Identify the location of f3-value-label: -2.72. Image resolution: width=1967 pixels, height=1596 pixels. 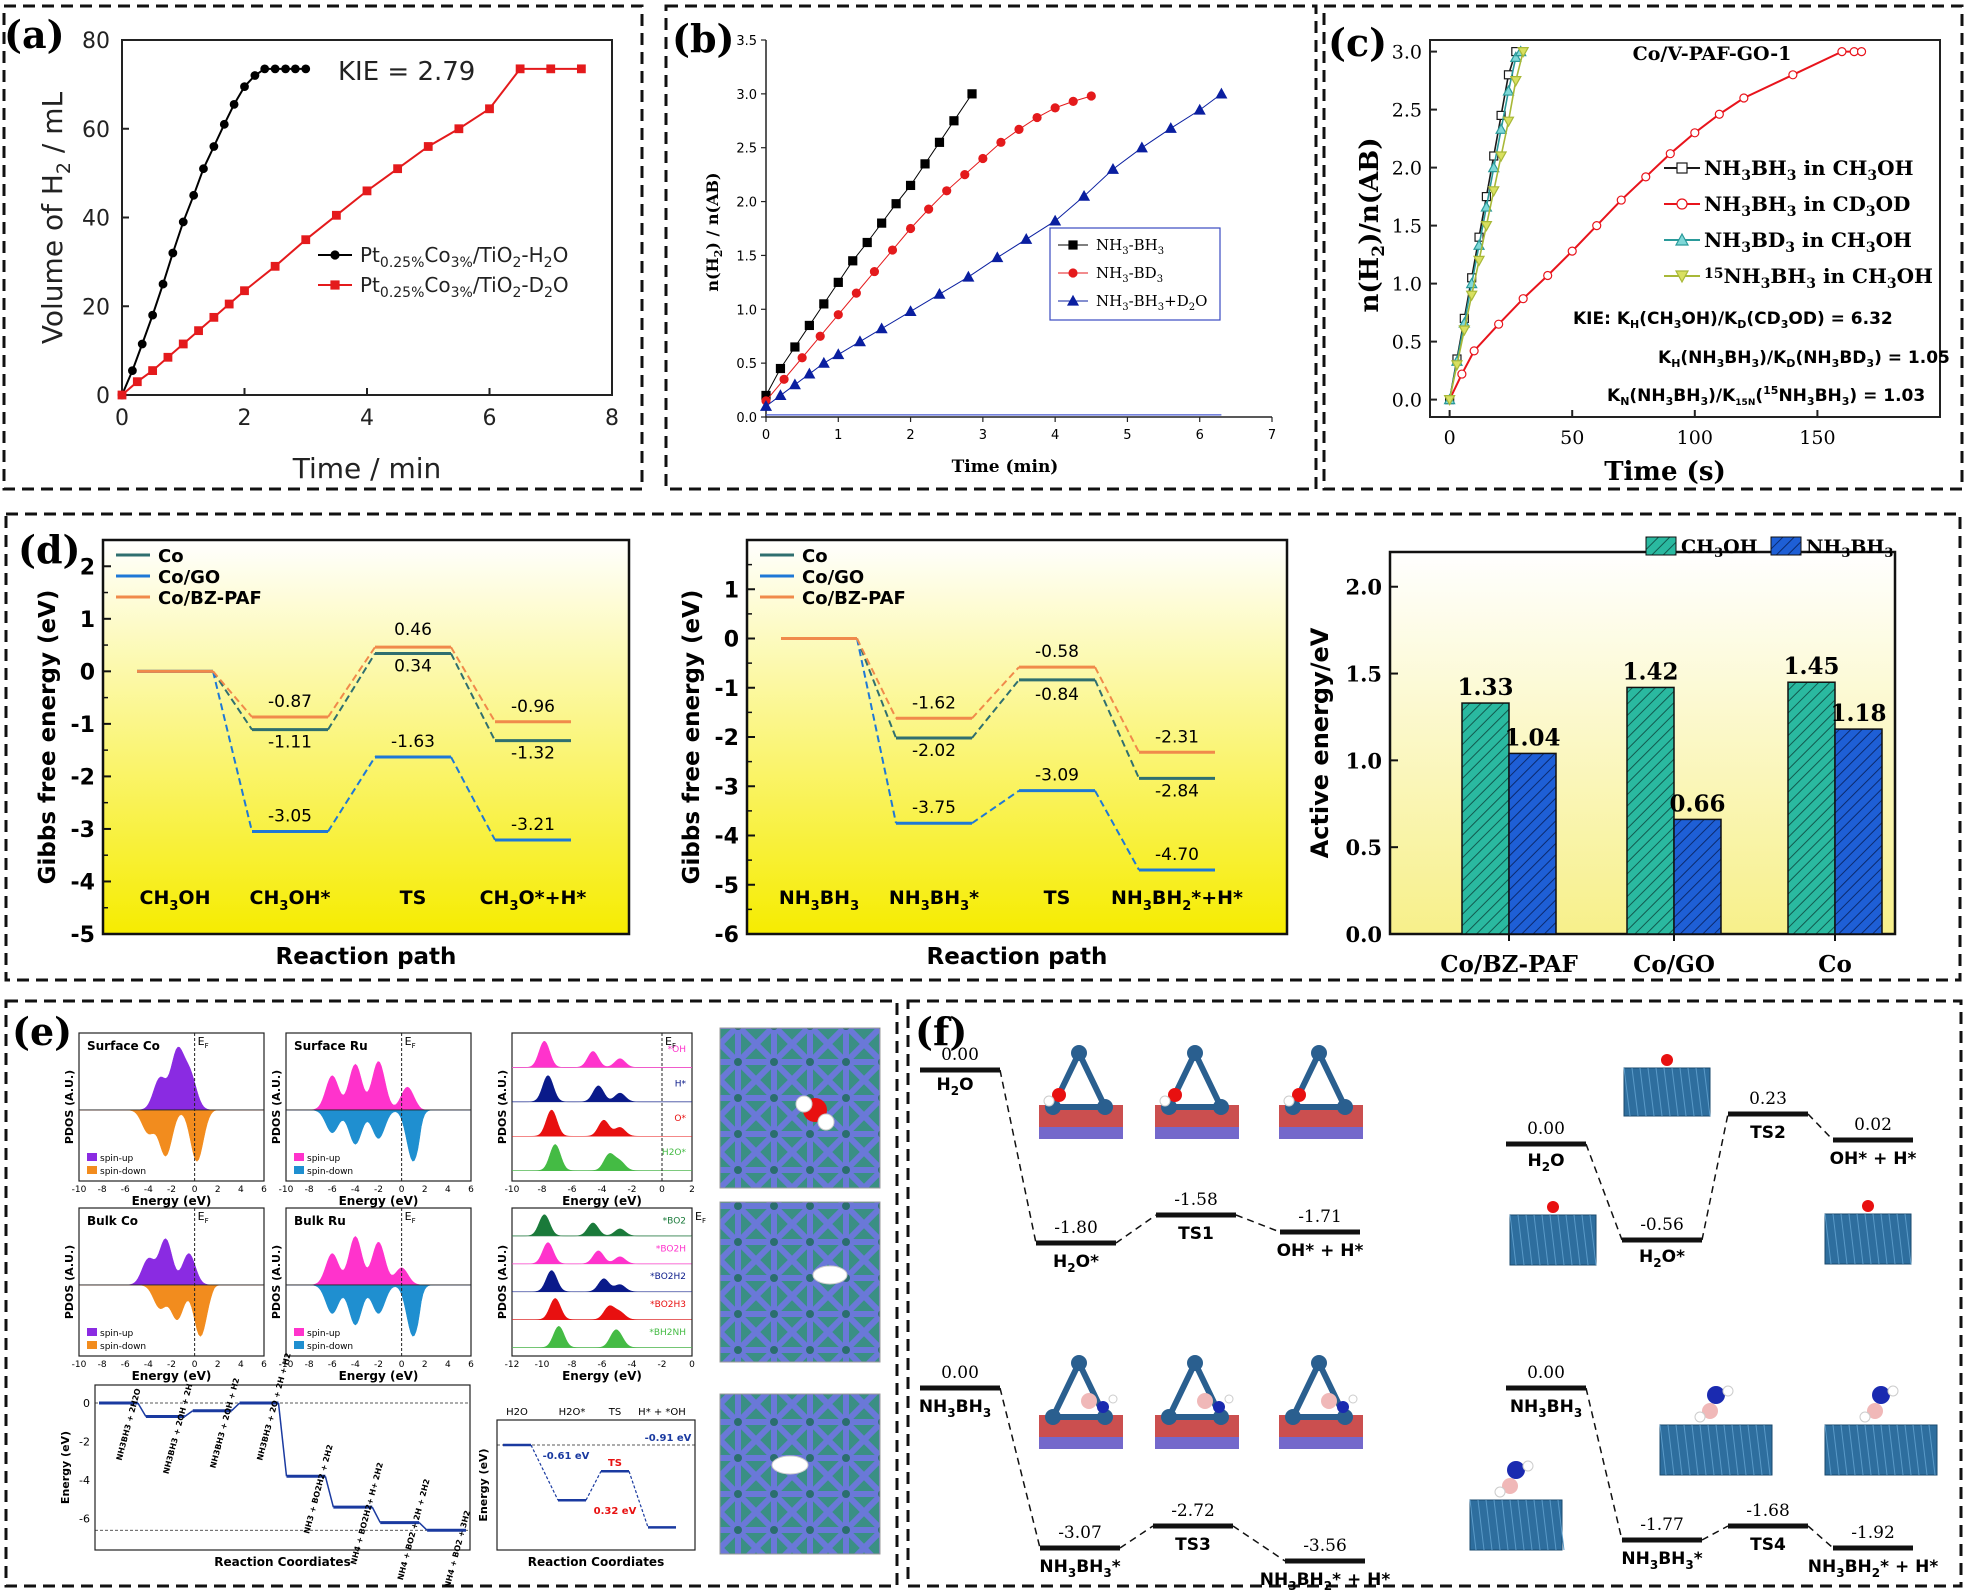
(1193, 1511).